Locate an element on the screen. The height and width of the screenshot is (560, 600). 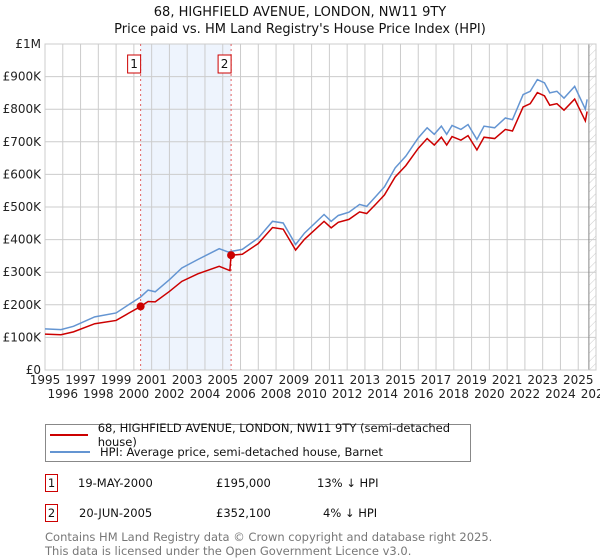
sale-marker-badge: 1 is located at coordinates (51, 483).